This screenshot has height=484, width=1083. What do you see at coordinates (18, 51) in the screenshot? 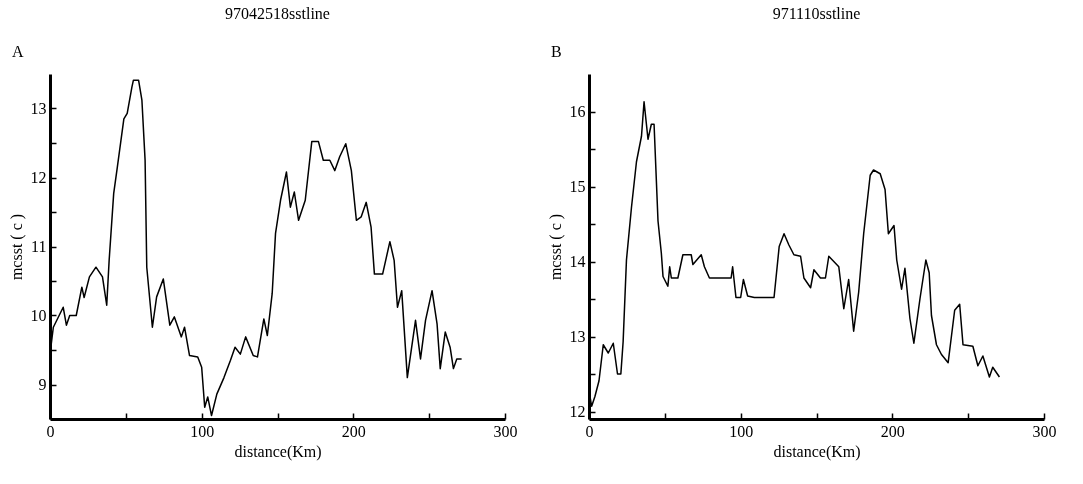
I see `text: A` at bounding box center [18, 51].